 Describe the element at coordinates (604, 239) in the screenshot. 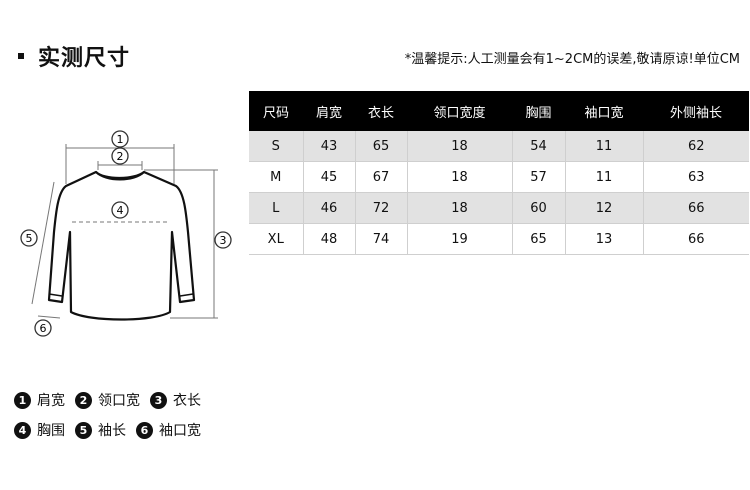

I see `cell-cuff: 13` at that location.